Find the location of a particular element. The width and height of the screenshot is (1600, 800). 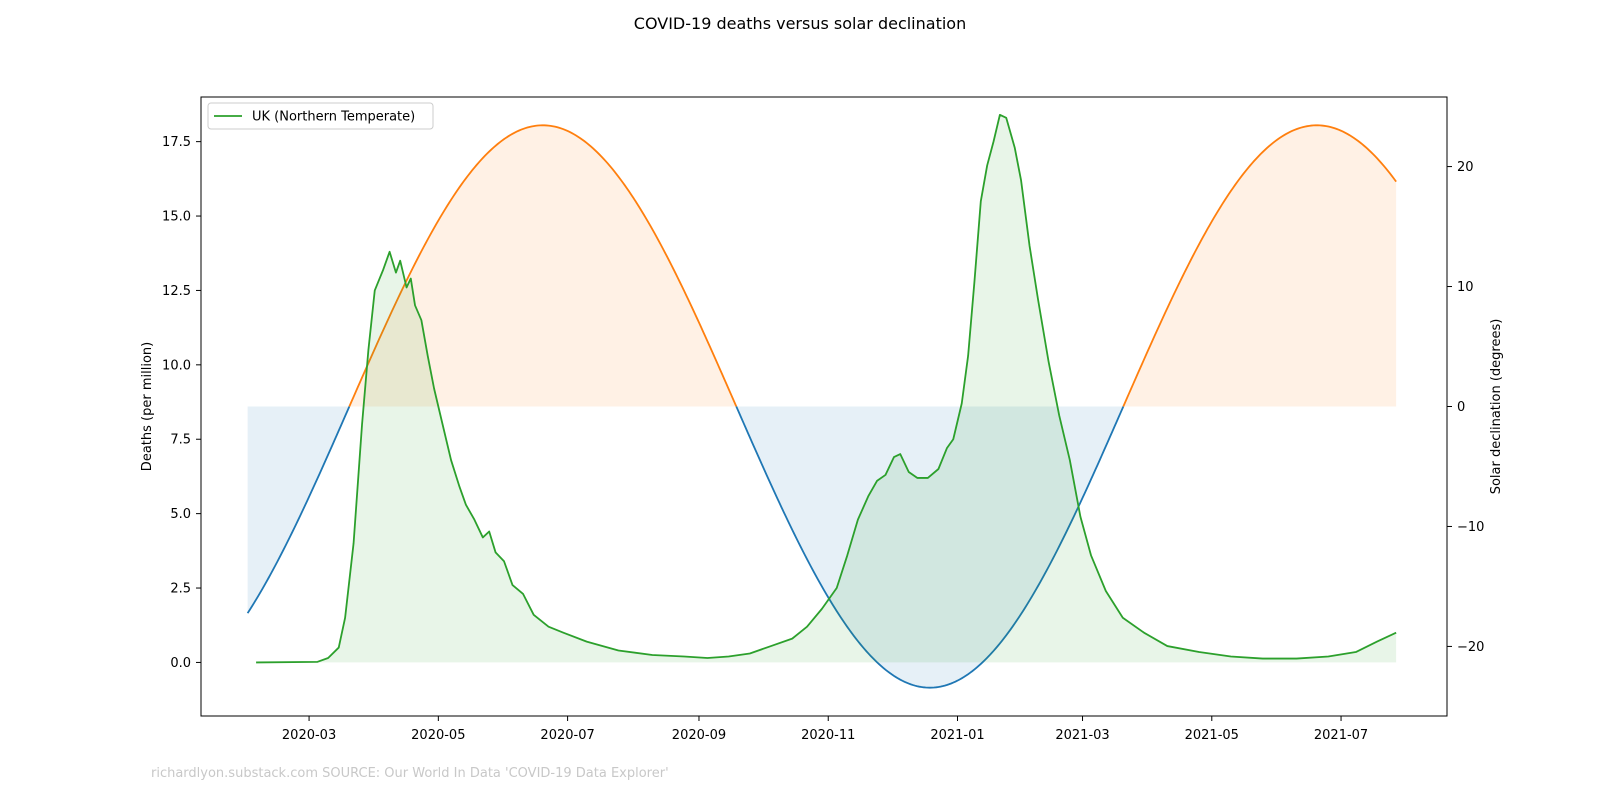

x-tick-label: 2021-03 is located at coordinates (1082, 735).